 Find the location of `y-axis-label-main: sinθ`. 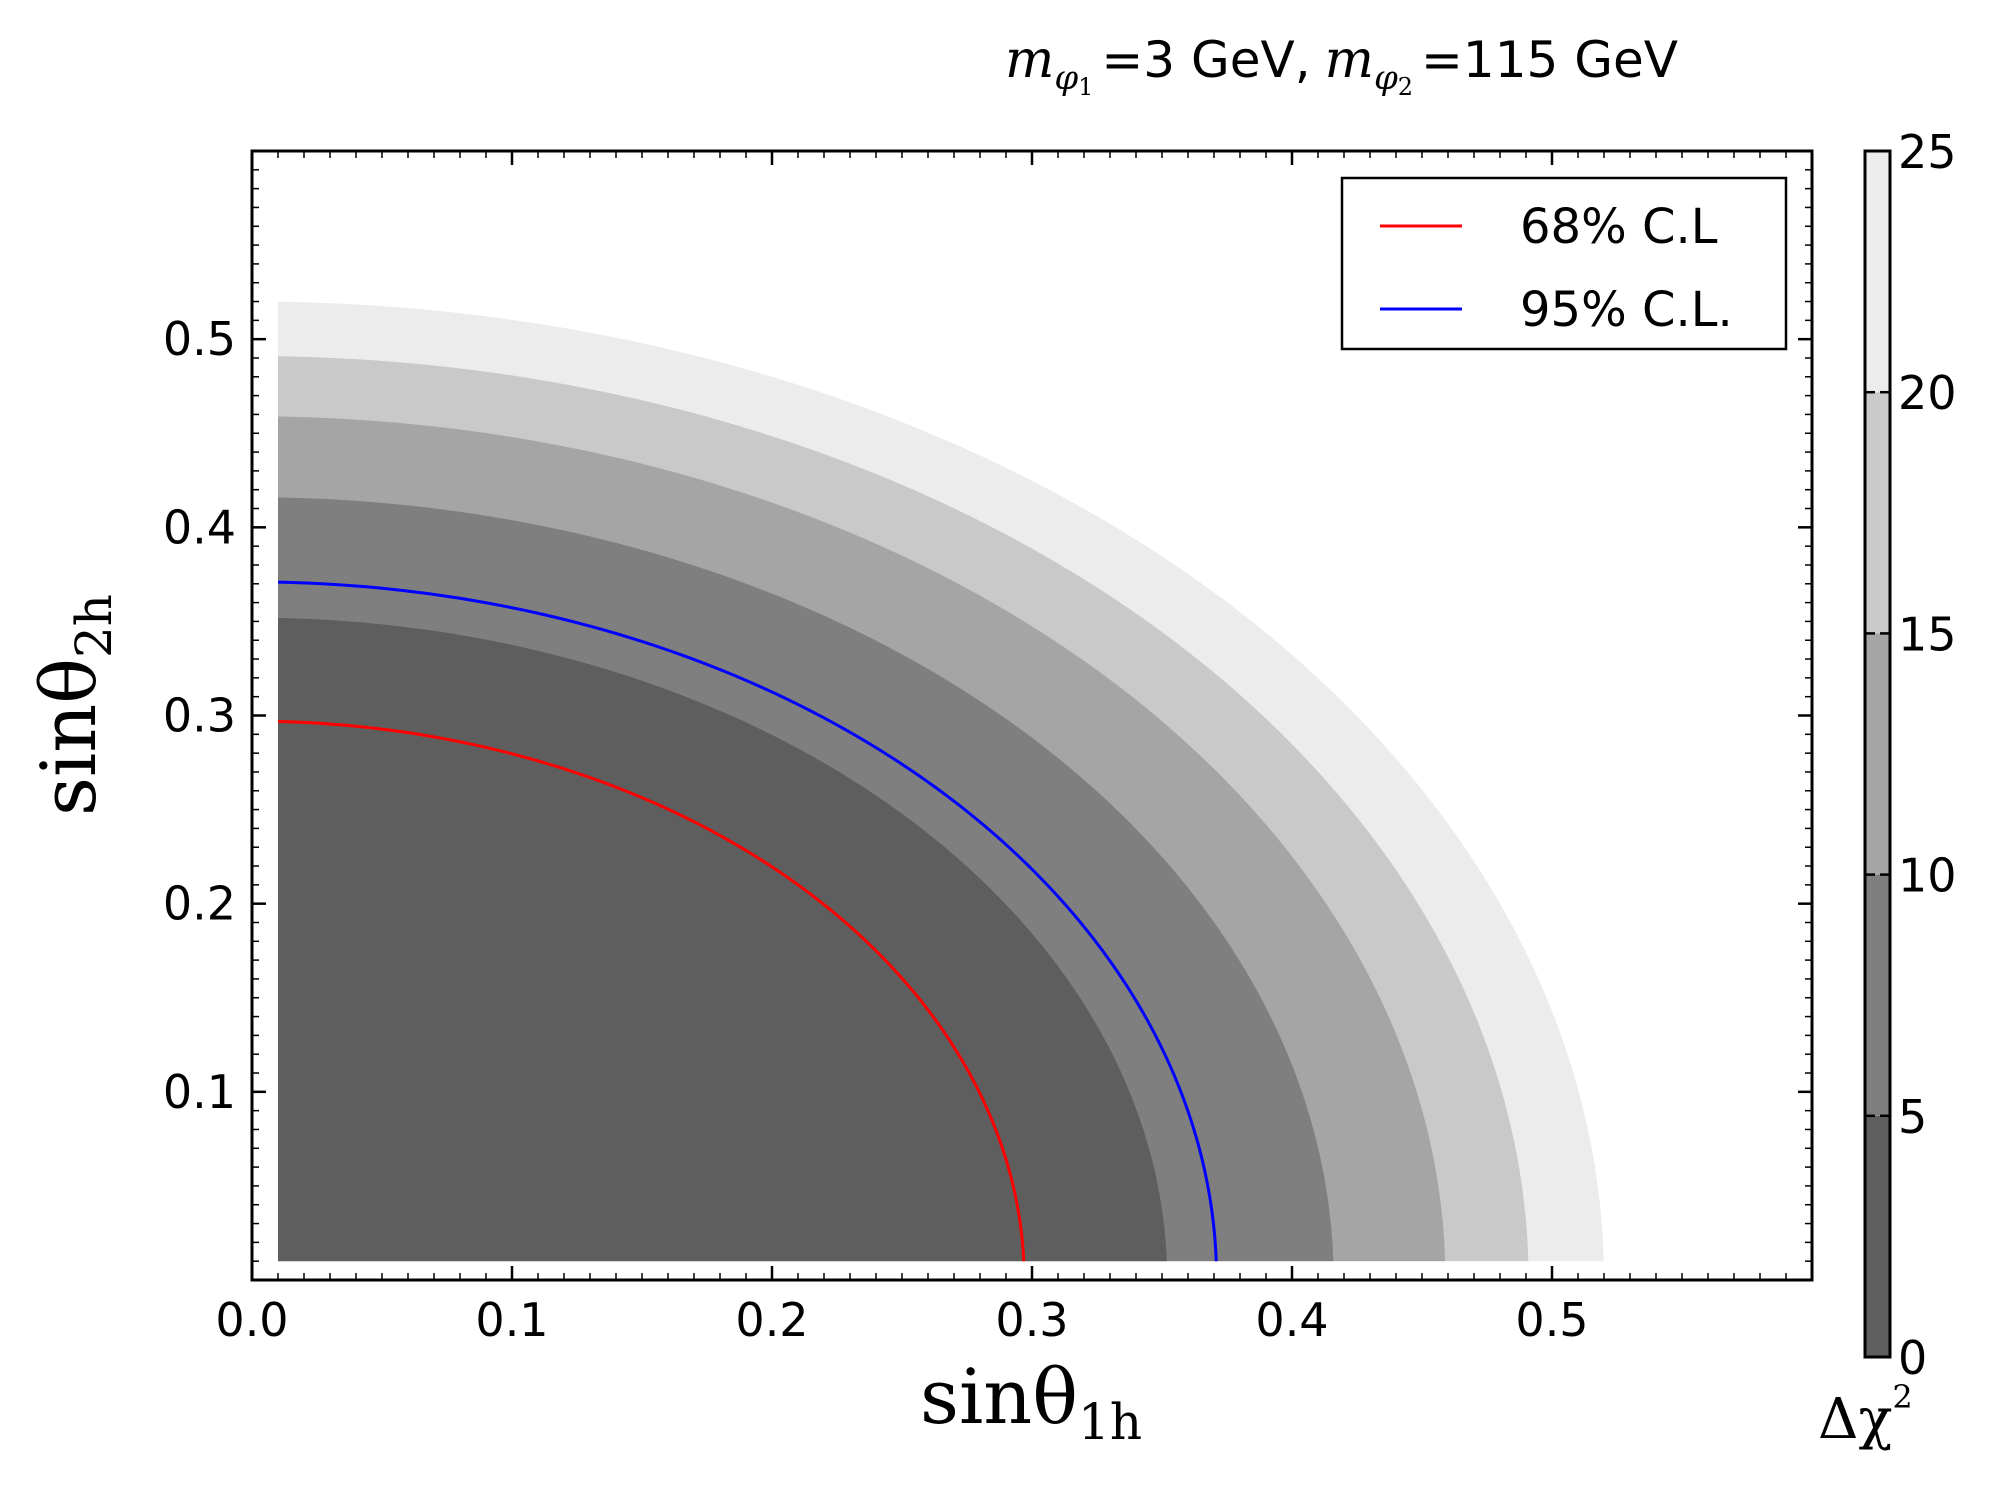

y-axis-label-main: sinθ is located at coordinates (68, 737).